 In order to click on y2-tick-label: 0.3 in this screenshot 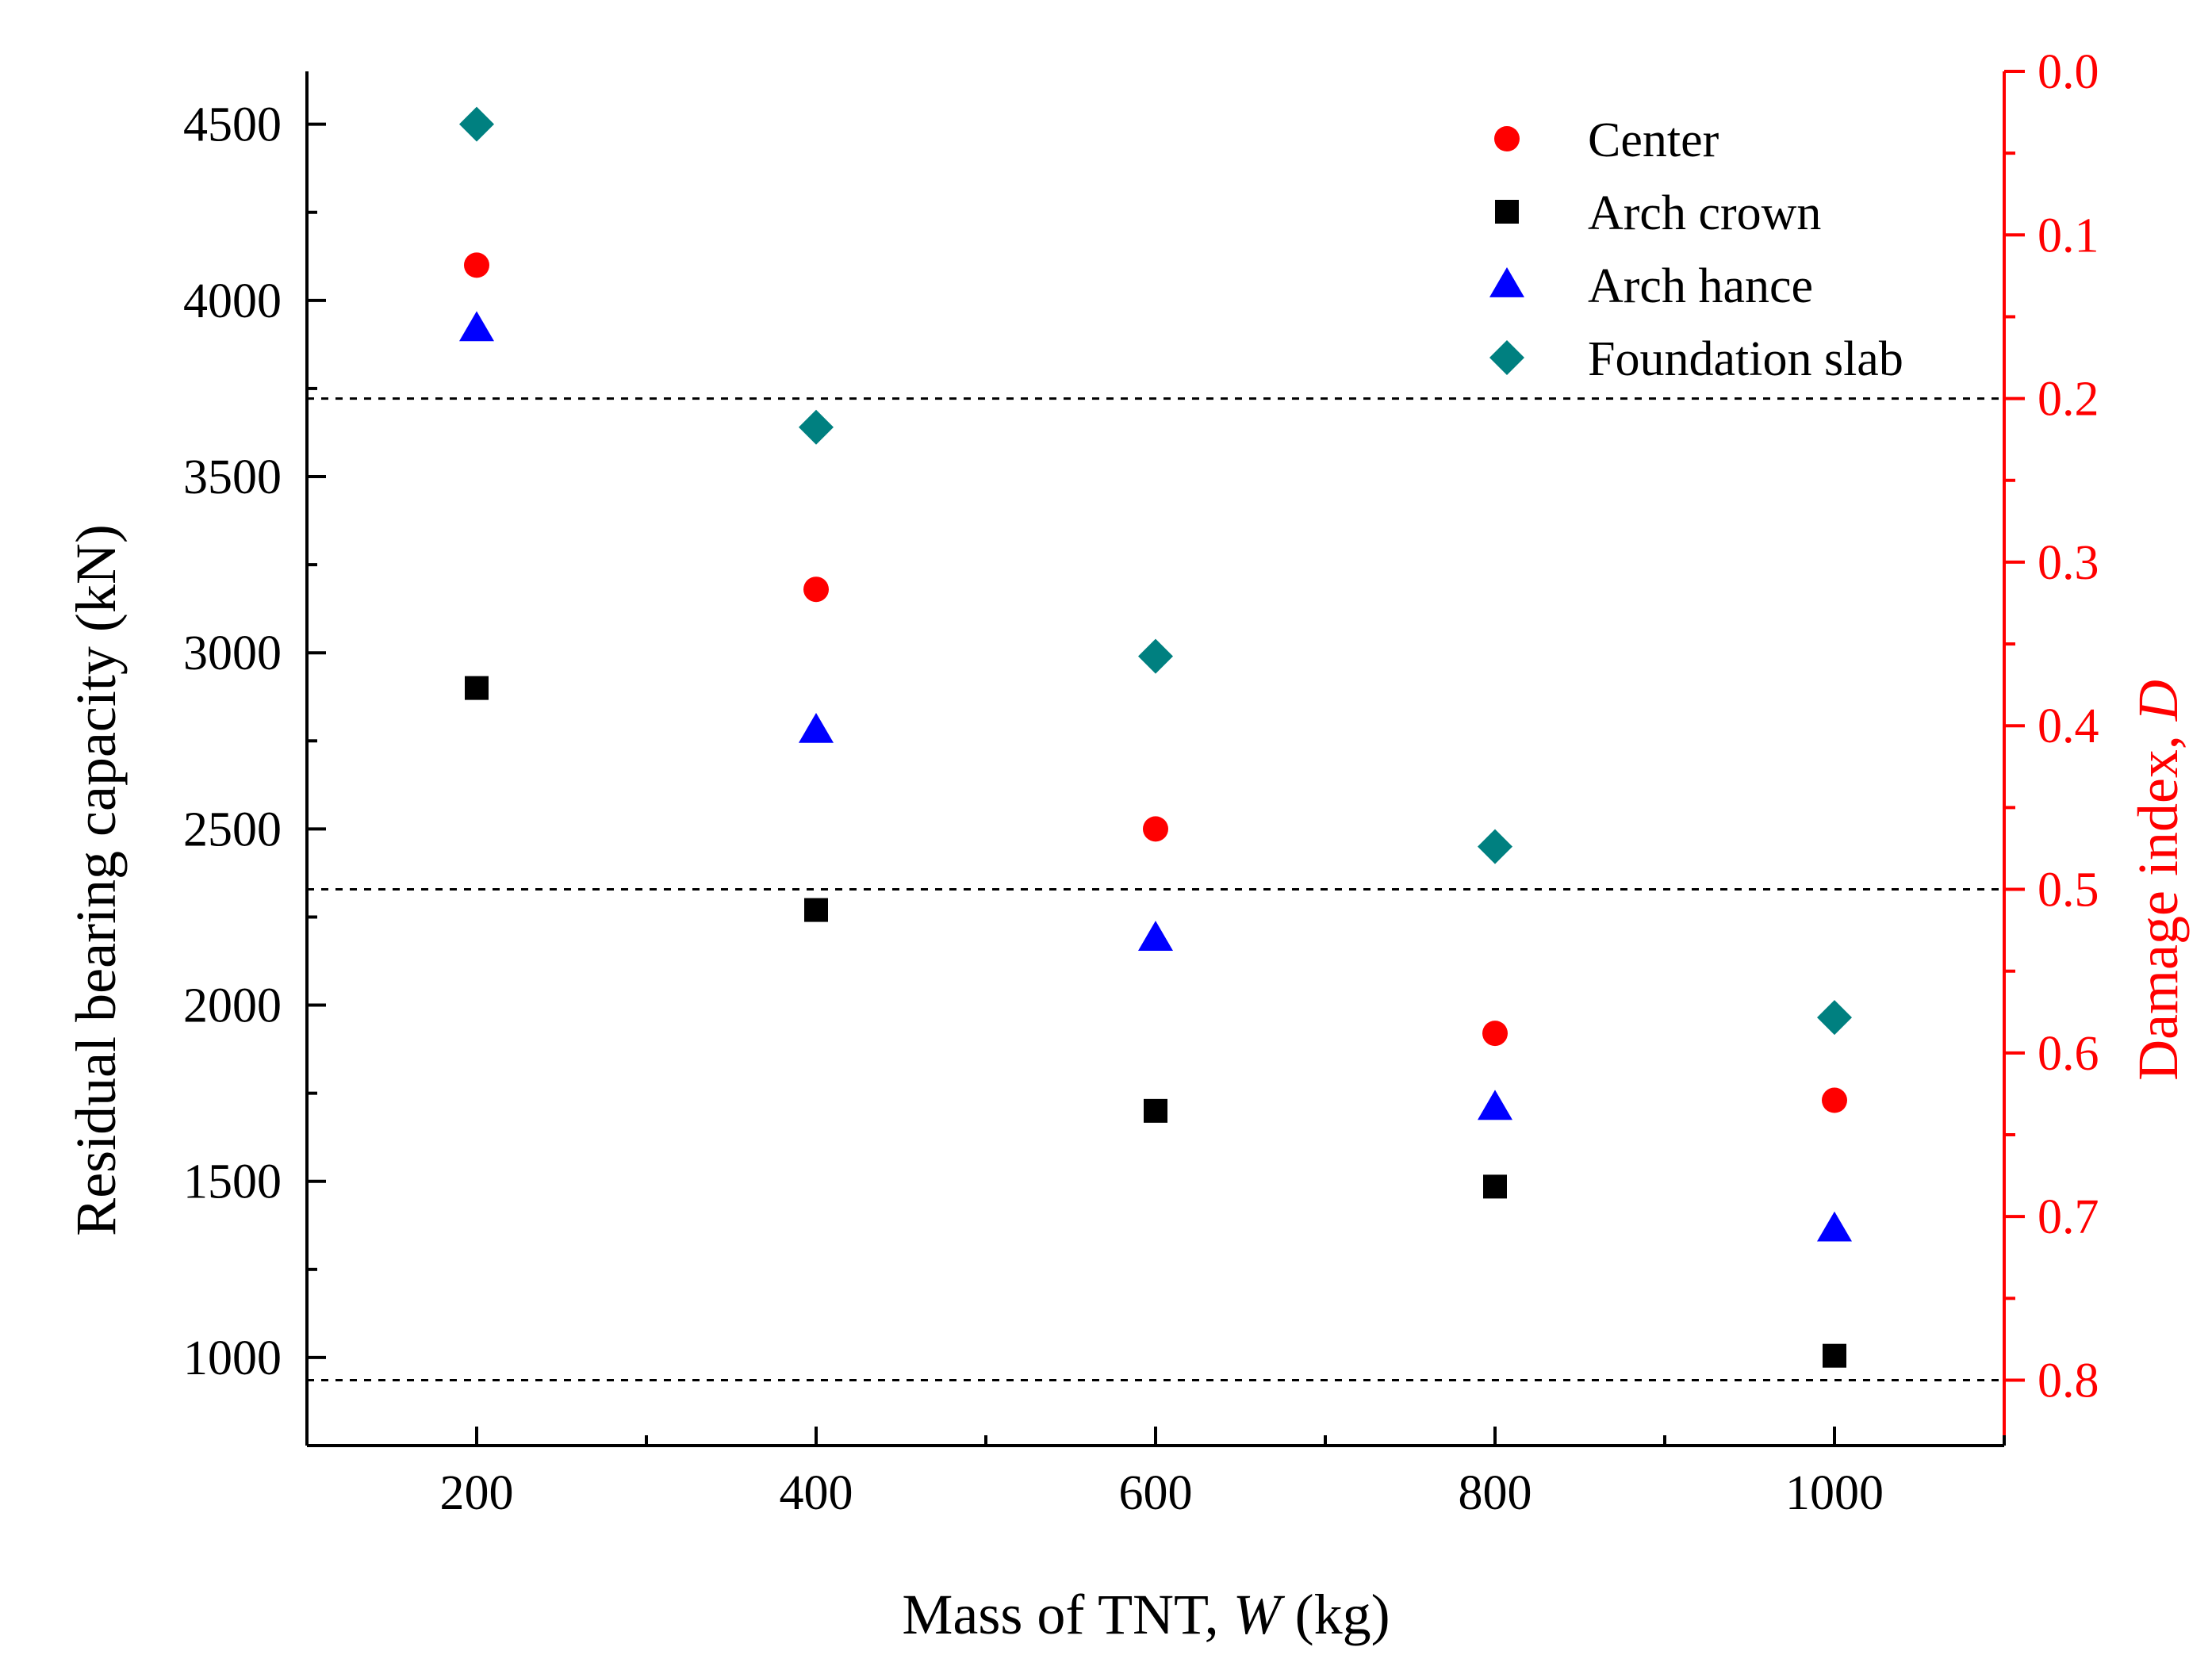, I will do `click(2068, 563)`.